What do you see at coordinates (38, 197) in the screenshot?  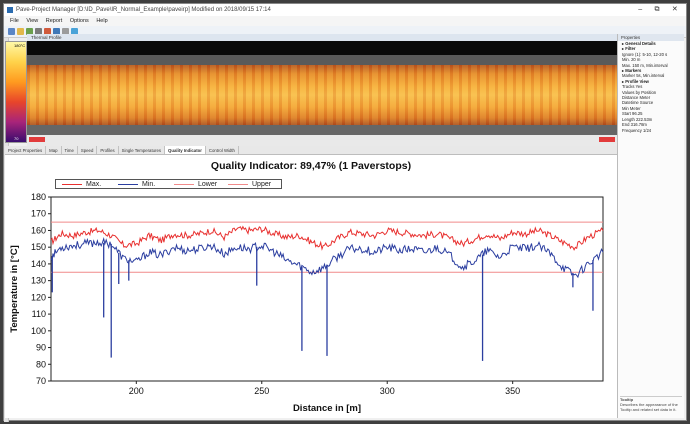 I see `y-tick-label: 180` at bounding box center [38, 197].